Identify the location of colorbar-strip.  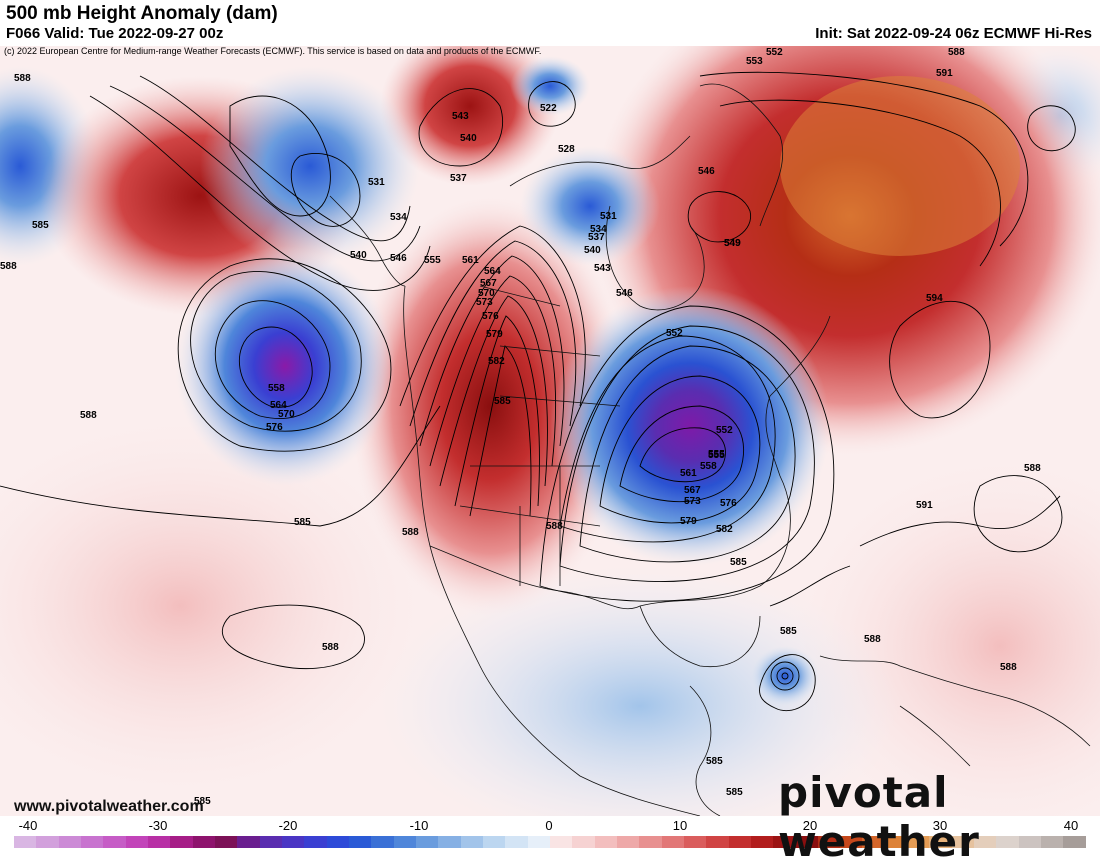
(550, 842).